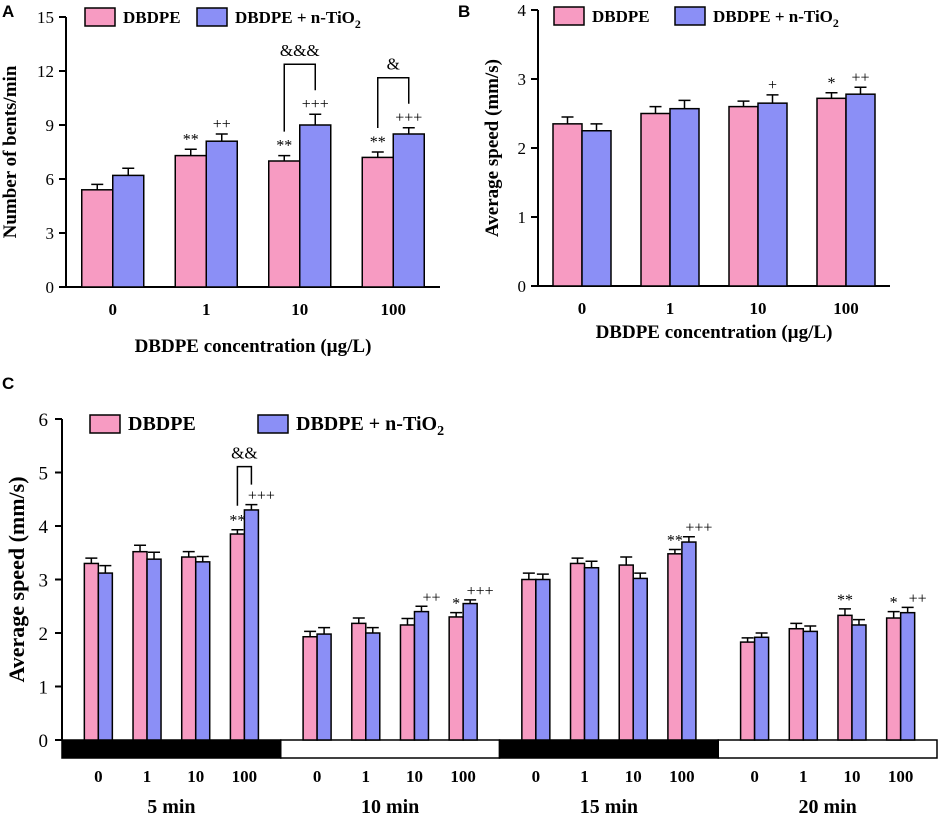 The width and height of the screenshot is (941, 819). Describe the element at coordinates (522, 217) in the screenshot. I see `y-tick-label: 1` at that location.